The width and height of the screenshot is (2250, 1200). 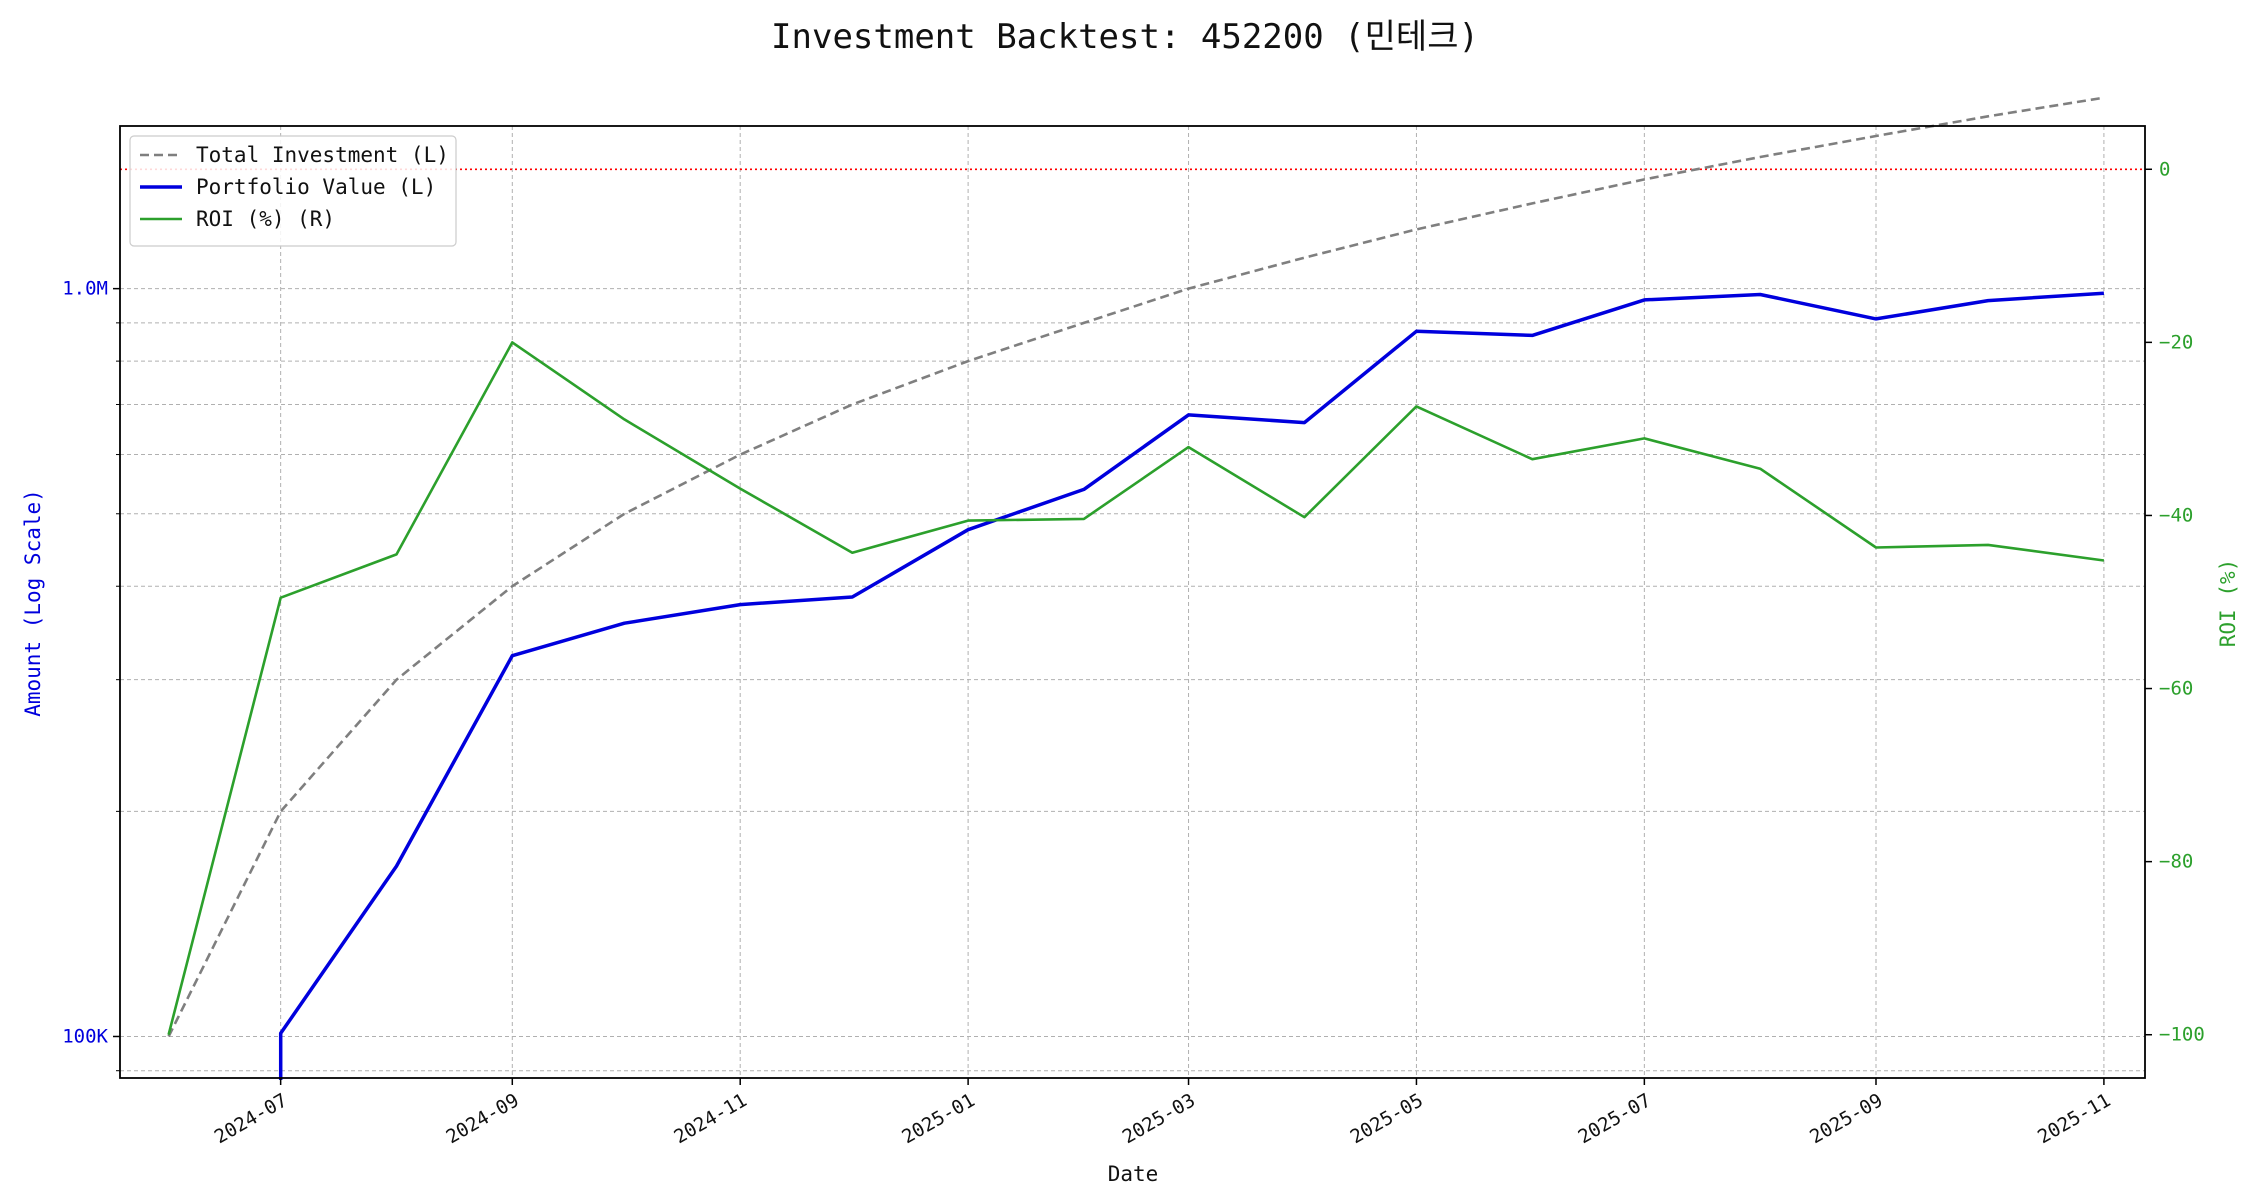 What do you see at coordinates (1615, 1118) in the screenshot?
I see `x-tick-label: 2025-07` at bounding box center [1615, 1118].